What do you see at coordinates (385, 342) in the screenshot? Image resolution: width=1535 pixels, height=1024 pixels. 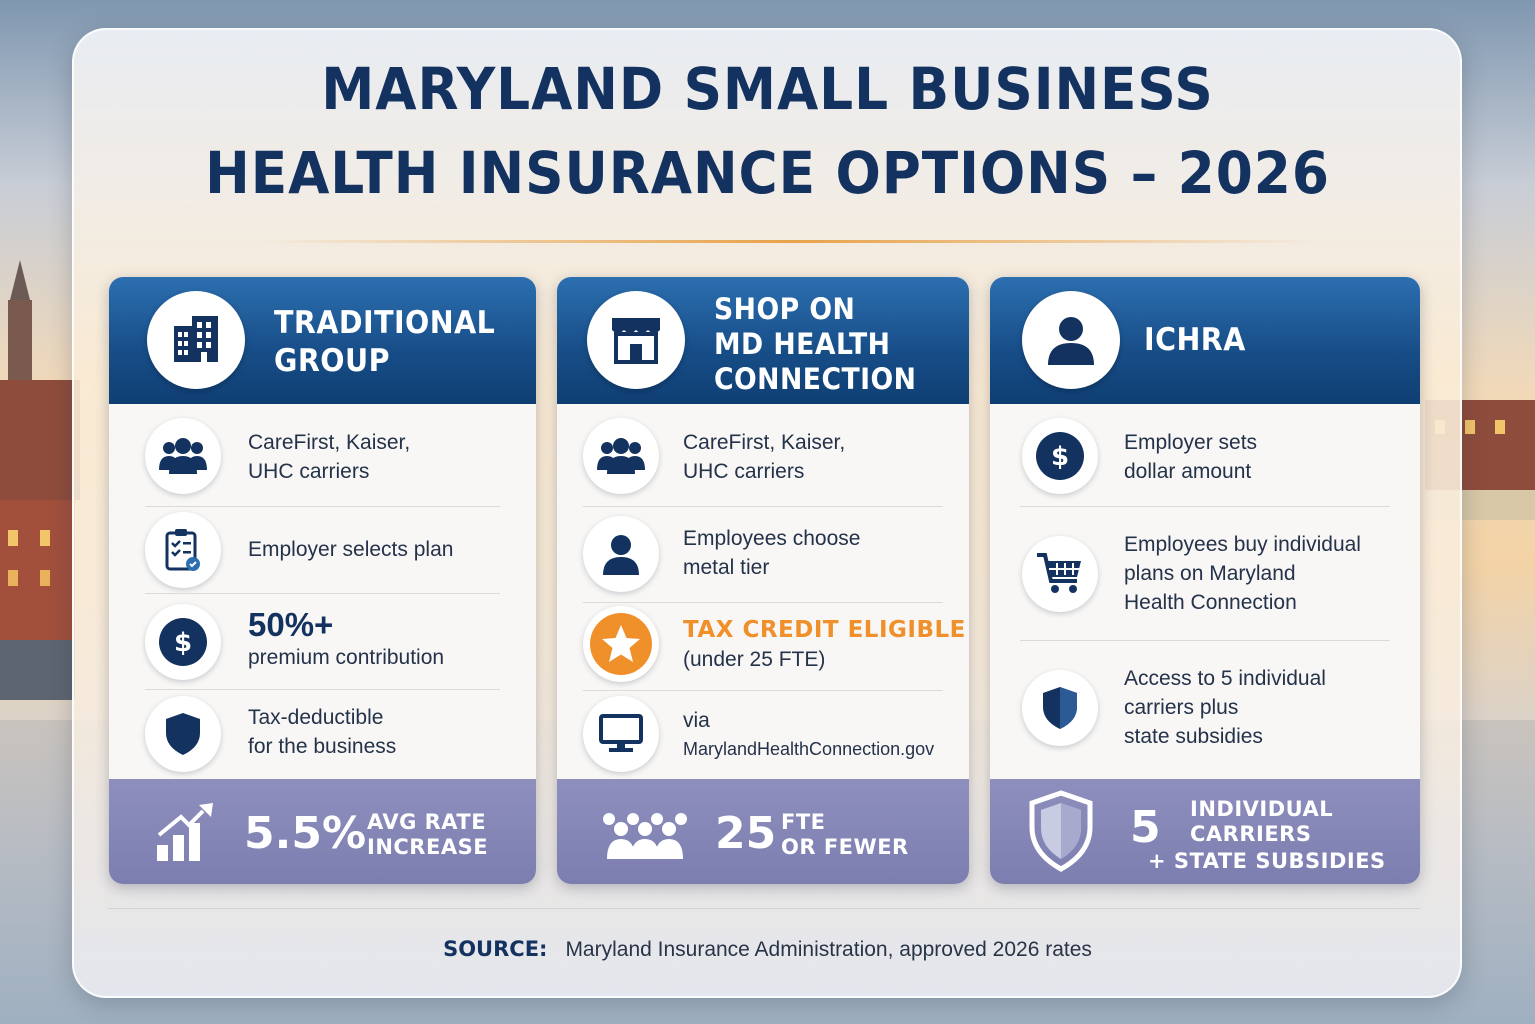 I see `card-title: TRADITIONAL GROUP` at bounding box center [385, 342].